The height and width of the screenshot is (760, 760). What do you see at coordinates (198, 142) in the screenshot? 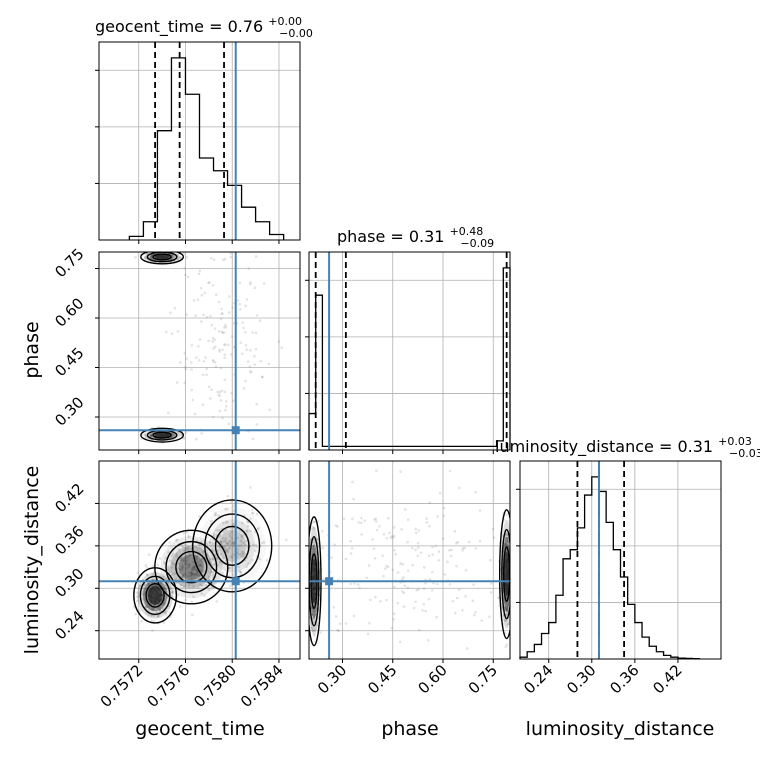
I see `hist-panel-geocent_time` at bounding box center [198, 142].